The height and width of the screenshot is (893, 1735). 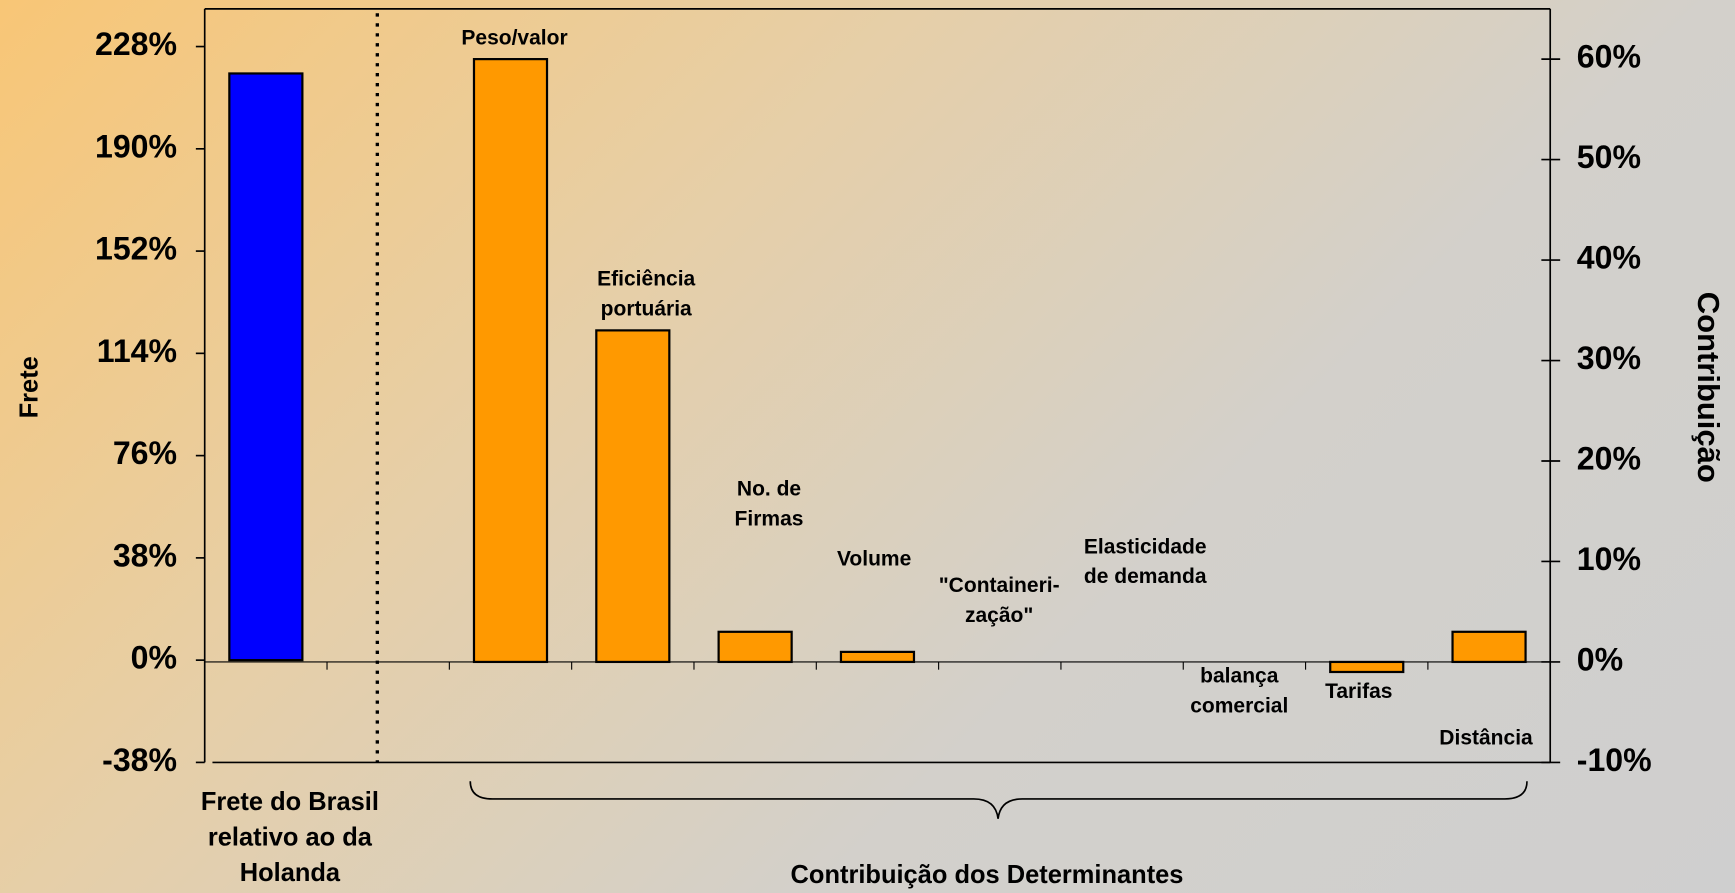 I want to click on y-tick-label: 38%, so click(x=145, y=555).